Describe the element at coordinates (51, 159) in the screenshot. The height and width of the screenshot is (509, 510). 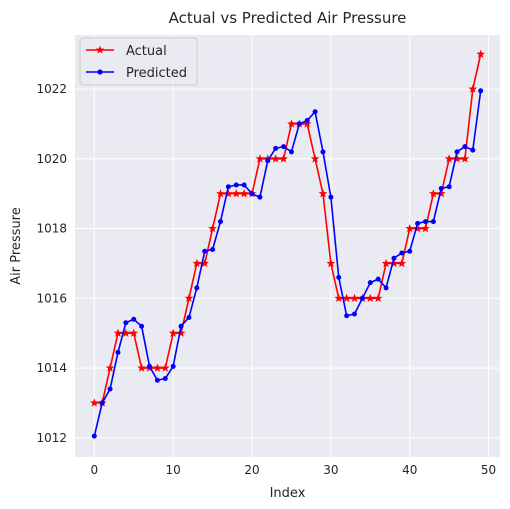
I see `y-tick-label: 1020` at that location.